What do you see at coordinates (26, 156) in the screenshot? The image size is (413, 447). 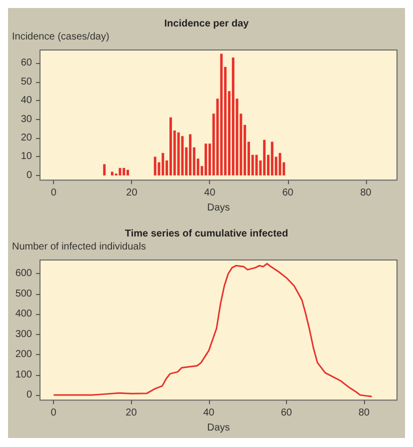 I see `y-tick-label: 10` at bounding box center [26, 156].